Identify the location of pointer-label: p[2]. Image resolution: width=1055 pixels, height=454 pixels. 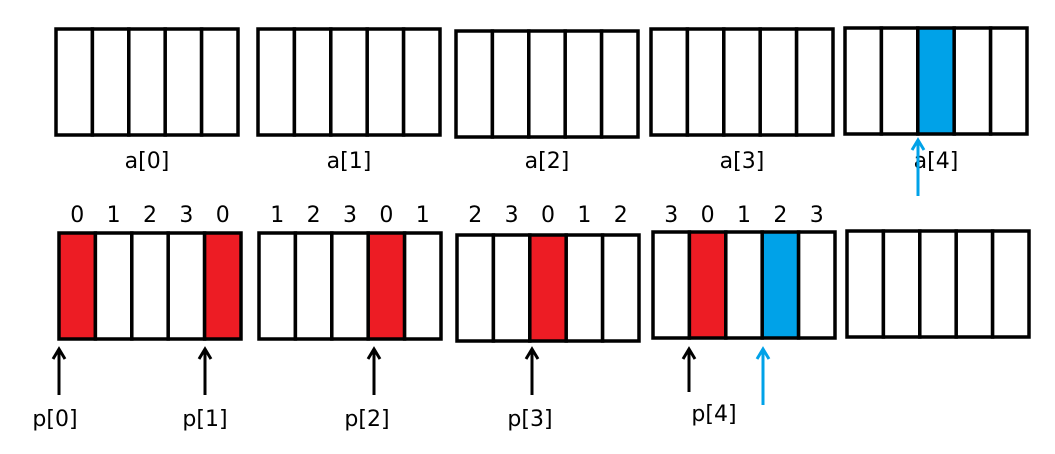
(366, 419).